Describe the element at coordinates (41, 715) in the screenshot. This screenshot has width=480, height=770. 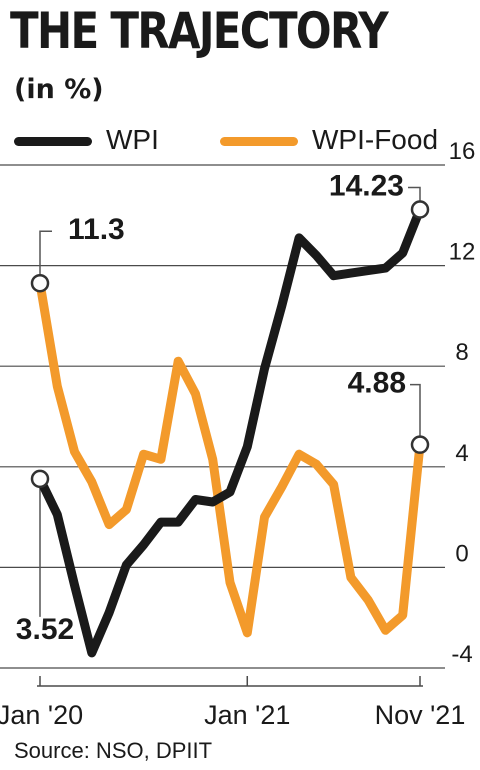
I see `x-tick-label: Jan '20` at that location.